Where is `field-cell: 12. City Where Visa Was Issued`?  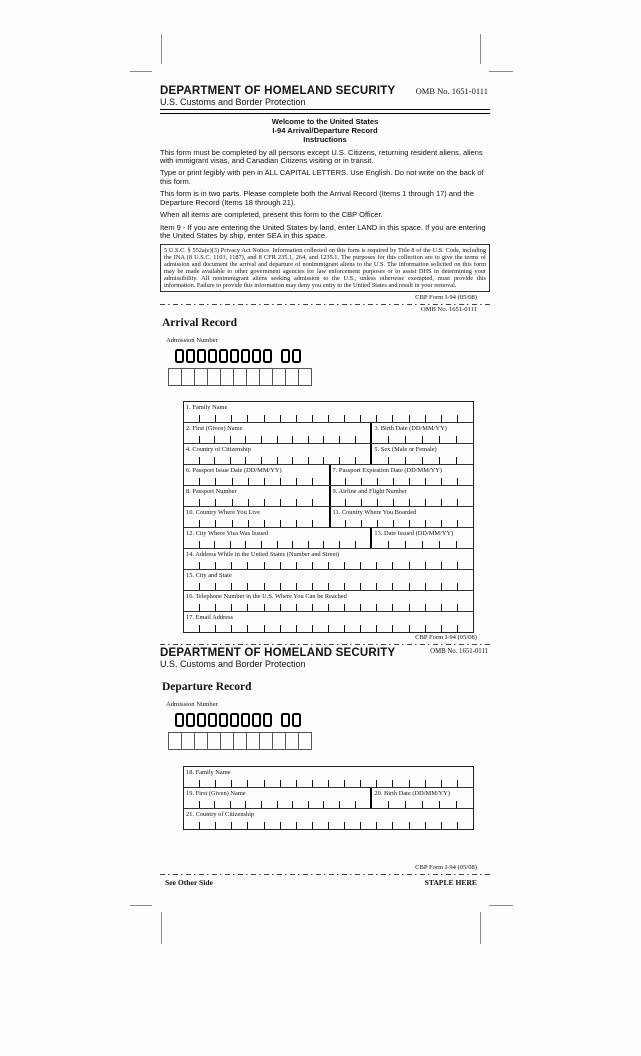
field-cell: 12. City Where Visa Was Issued is located at coordinates (277, 538).